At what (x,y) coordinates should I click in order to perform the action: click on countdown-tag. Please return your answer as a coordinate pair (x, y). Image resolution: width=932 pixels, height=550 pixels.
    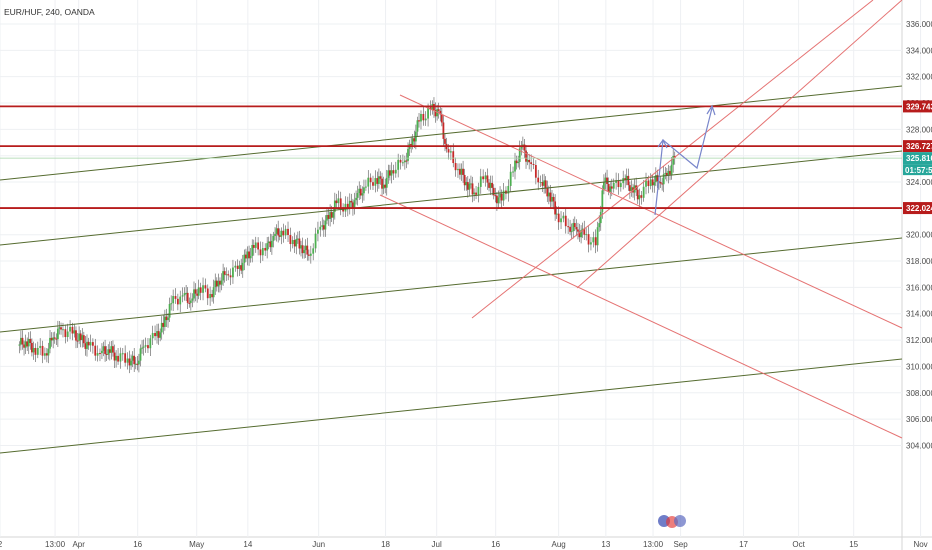
    Looking at the image, I should click on (917, 170).